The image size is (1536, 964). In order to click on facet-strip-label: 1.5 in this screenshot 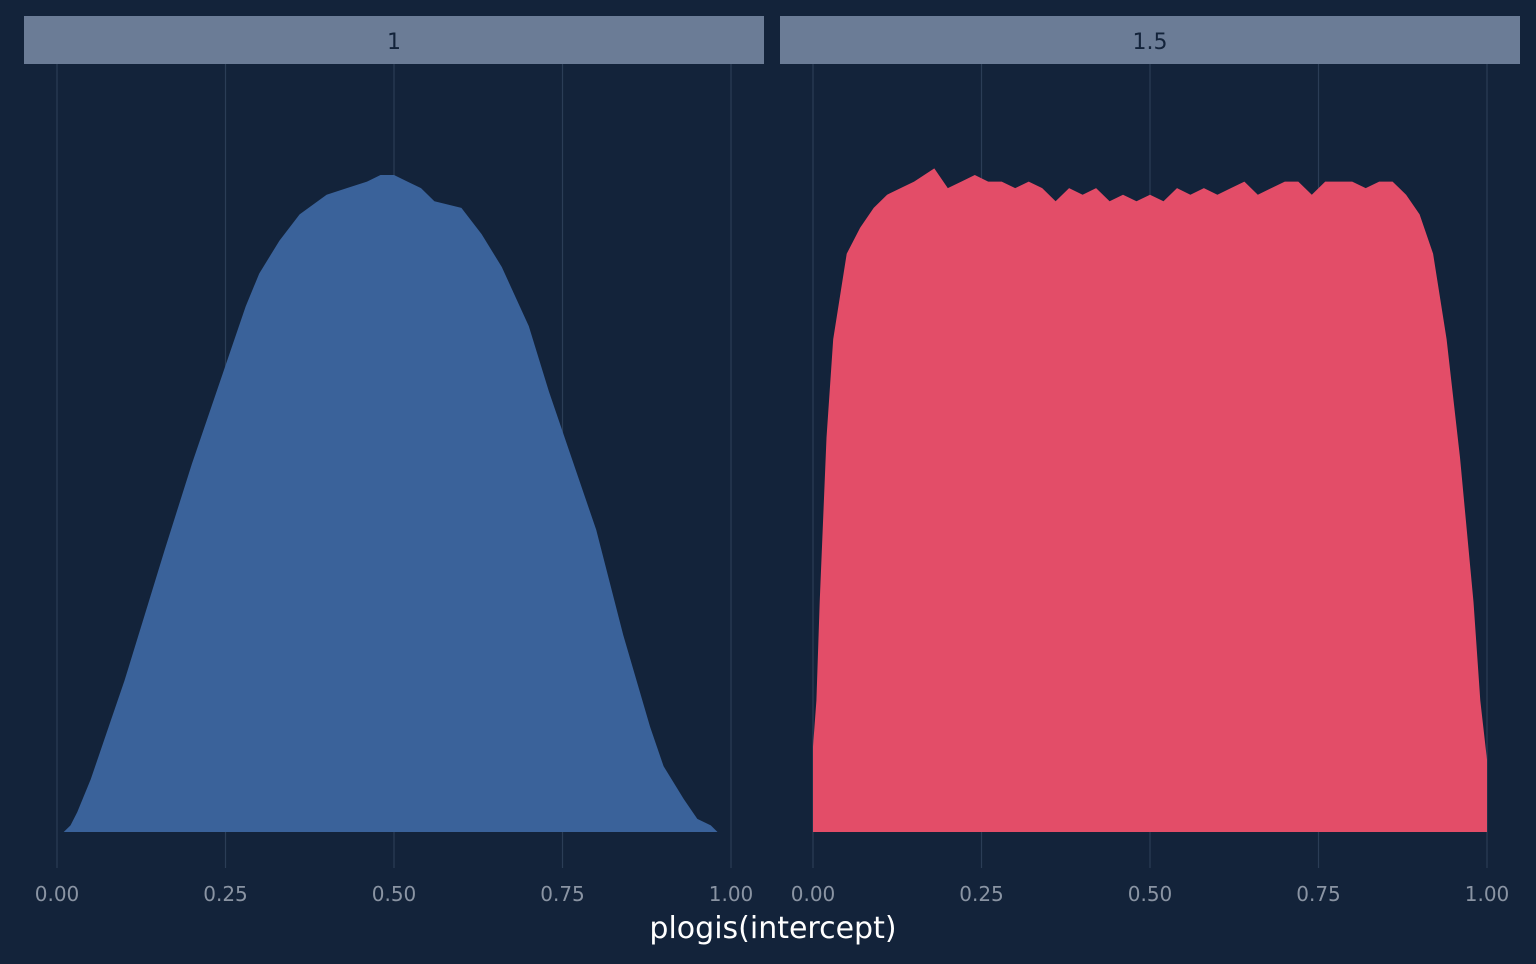, I will do `click(1150, 42)`.